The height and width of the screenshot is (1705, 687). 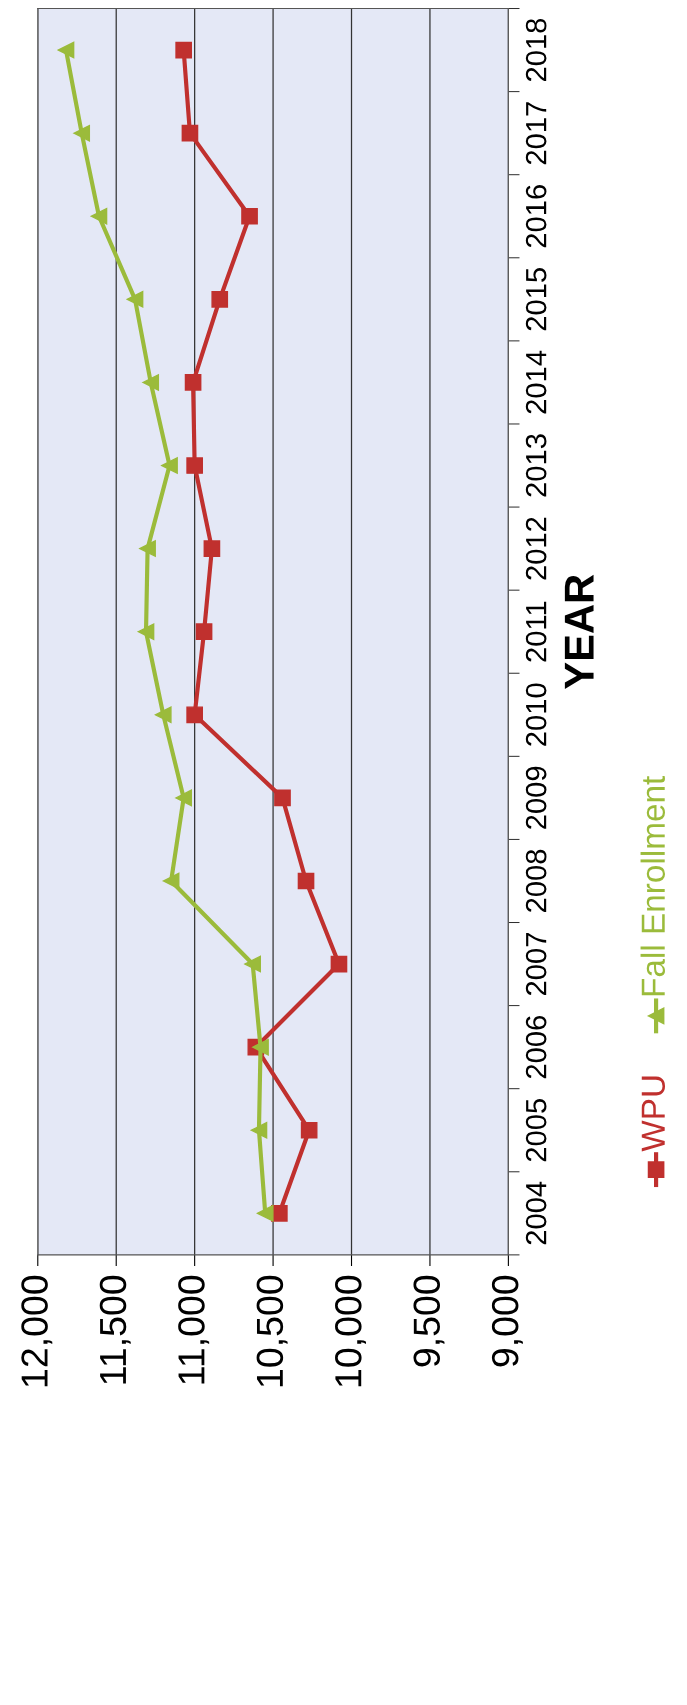 I want to click on y-tick-label: 2018, so click(x=536, y=50).